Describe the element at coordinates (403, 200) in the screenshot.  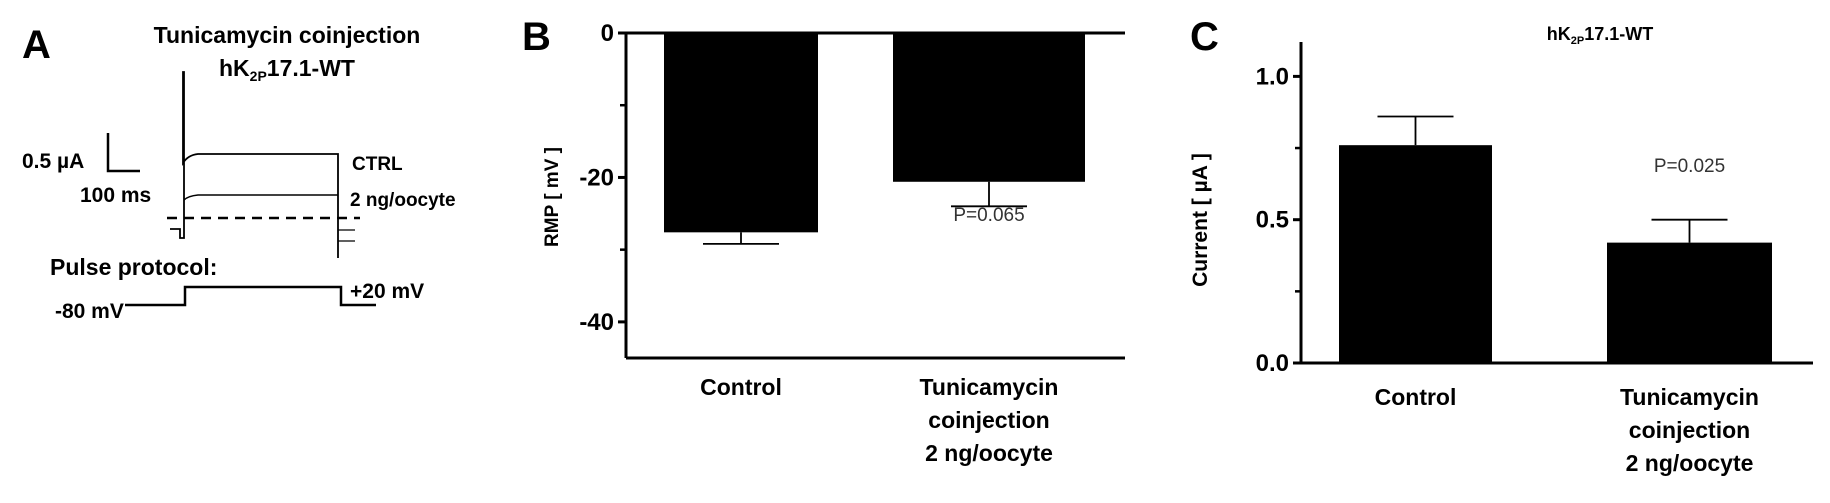
I see `trace-label-2ng: 2 ng/oocyte` at that location.